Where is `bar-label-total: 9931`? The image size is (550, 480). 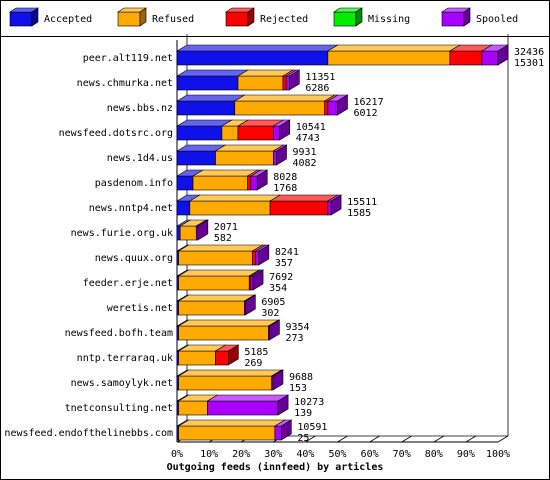
bar-label-total: 9931 is located at coordinates (305, 152).